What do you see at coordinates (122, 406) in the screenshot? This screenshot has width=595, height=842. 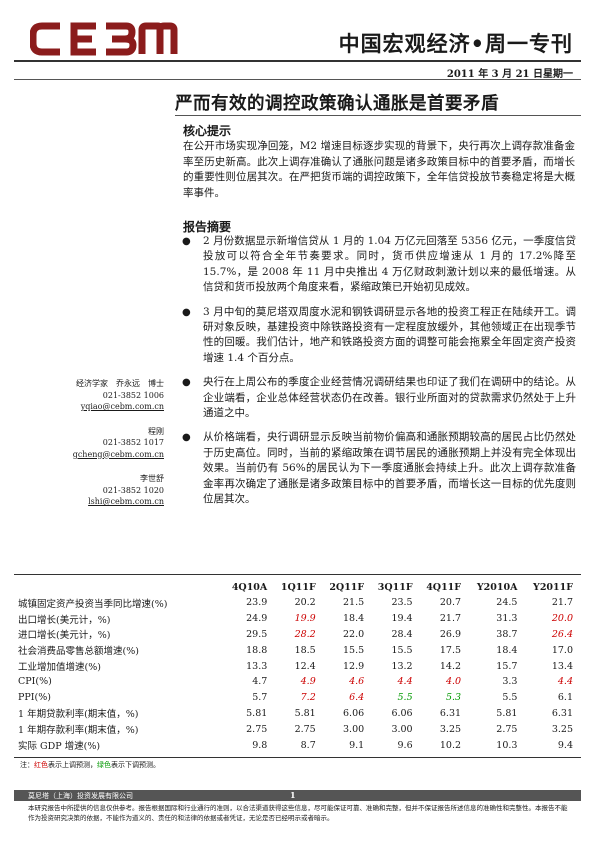 I see `analyst-email-link: yqiao@cebm.com.cn` at bounding box center [122, 406].